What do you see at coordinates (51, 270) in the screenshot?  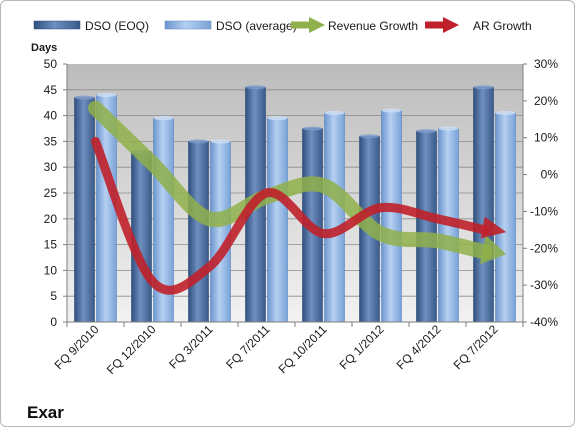 I see `y-tick-label: 10` at bounding box center [51, 270].